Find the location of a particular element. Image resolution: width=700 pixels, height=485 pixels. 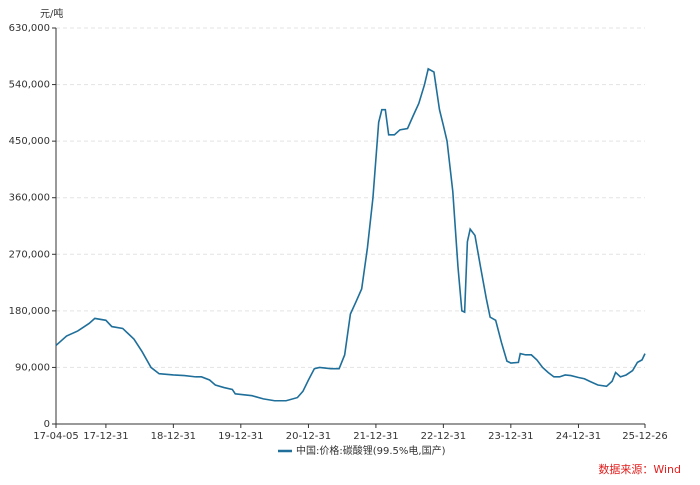

y-tick-label: 450,000 is located at coordinates (29, 141).